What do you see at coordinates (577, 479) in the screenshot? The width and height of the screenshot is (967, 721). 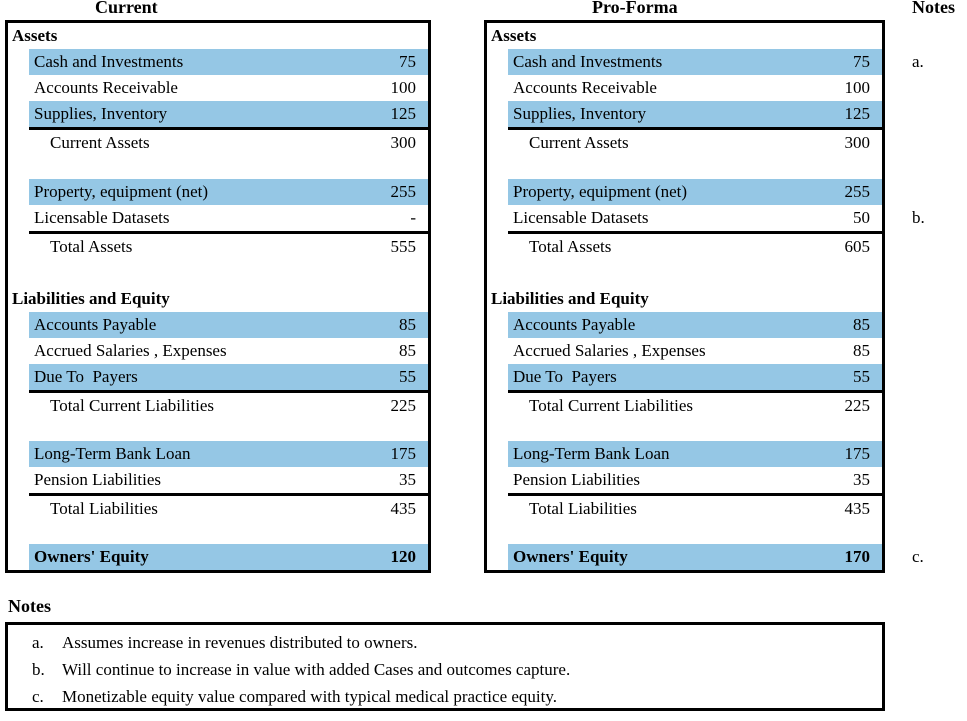 I see `row-label: Pension Liabilities` at bounding box center [577, 479].